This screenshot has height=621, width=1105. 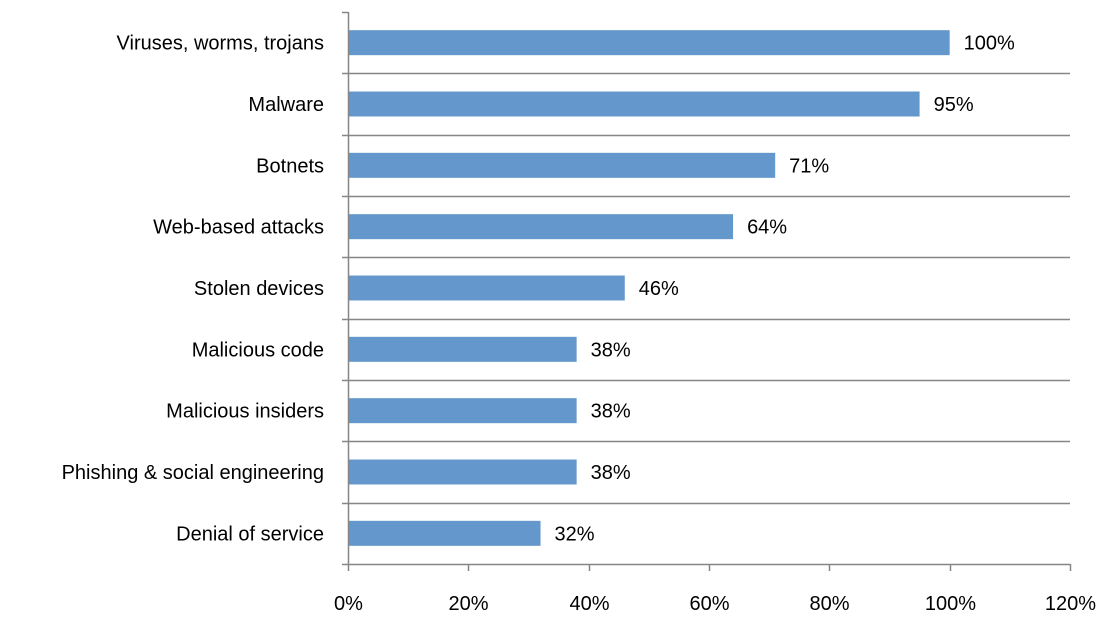 What do you see at coordinates (1070, 604) in the screenshot?
I see `x-tick-label: 120%` at bounding box center [1070, 604].